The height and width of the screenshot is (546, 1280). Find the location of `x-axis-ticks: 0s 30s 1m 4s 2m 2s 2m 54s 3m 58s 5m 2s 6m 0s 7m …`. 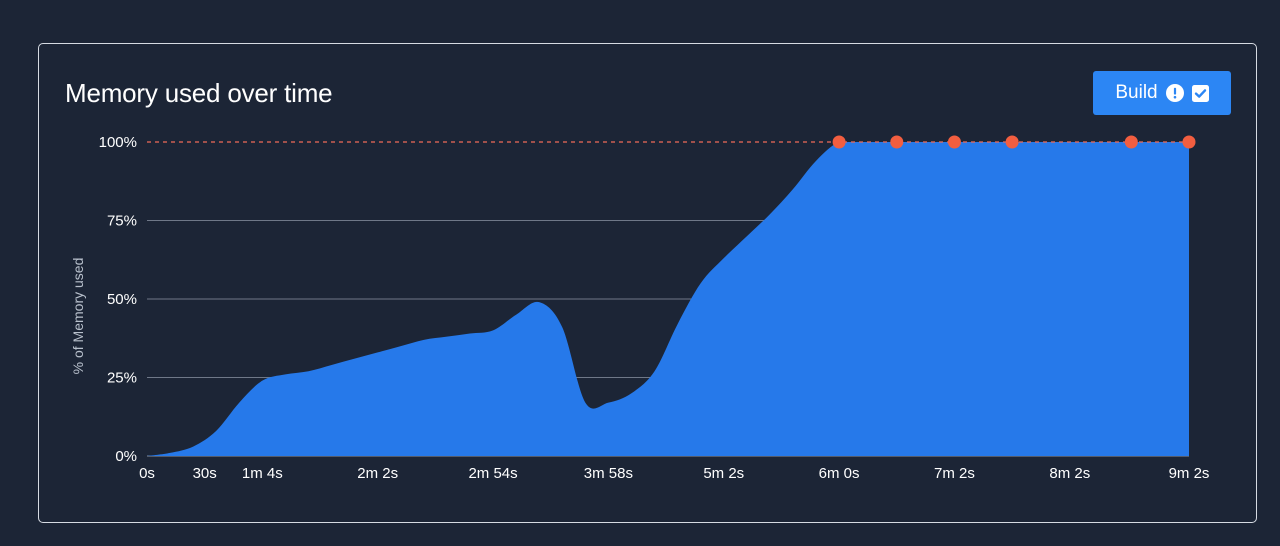

x-axis-ticks: 0s 30s 1m 4s 2m 2s 2m 54s 3m 58s 5m 2s 6m 0s 7m … is located at coordinates (674, 473).